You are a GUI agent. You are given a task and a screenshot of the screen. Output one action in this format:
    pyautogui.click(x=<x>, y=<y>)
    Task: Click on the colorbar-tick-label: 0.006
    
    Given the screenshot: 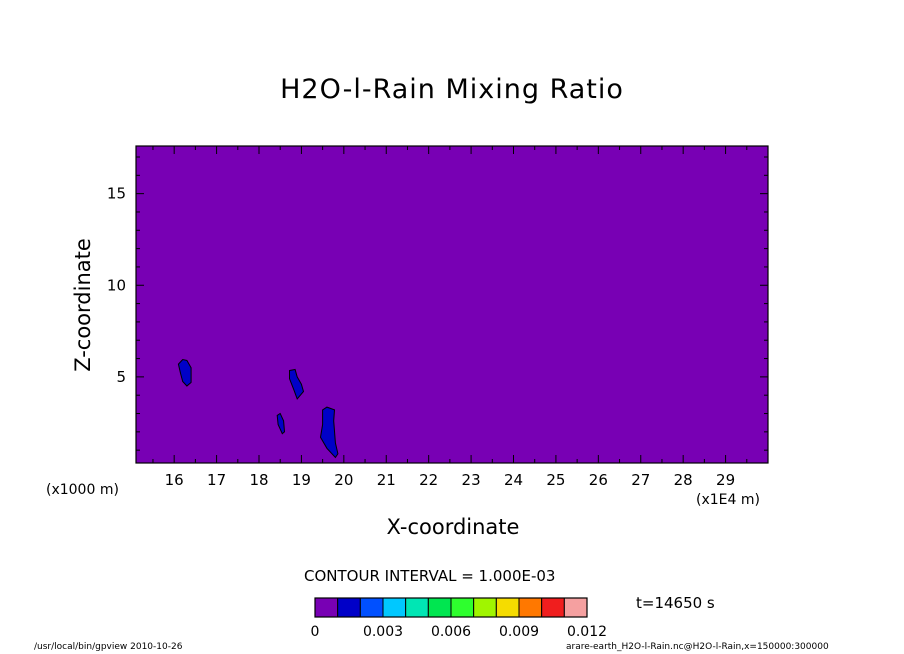 What is the action you would take?
    pyautogui.click(x=451, y=632)
    